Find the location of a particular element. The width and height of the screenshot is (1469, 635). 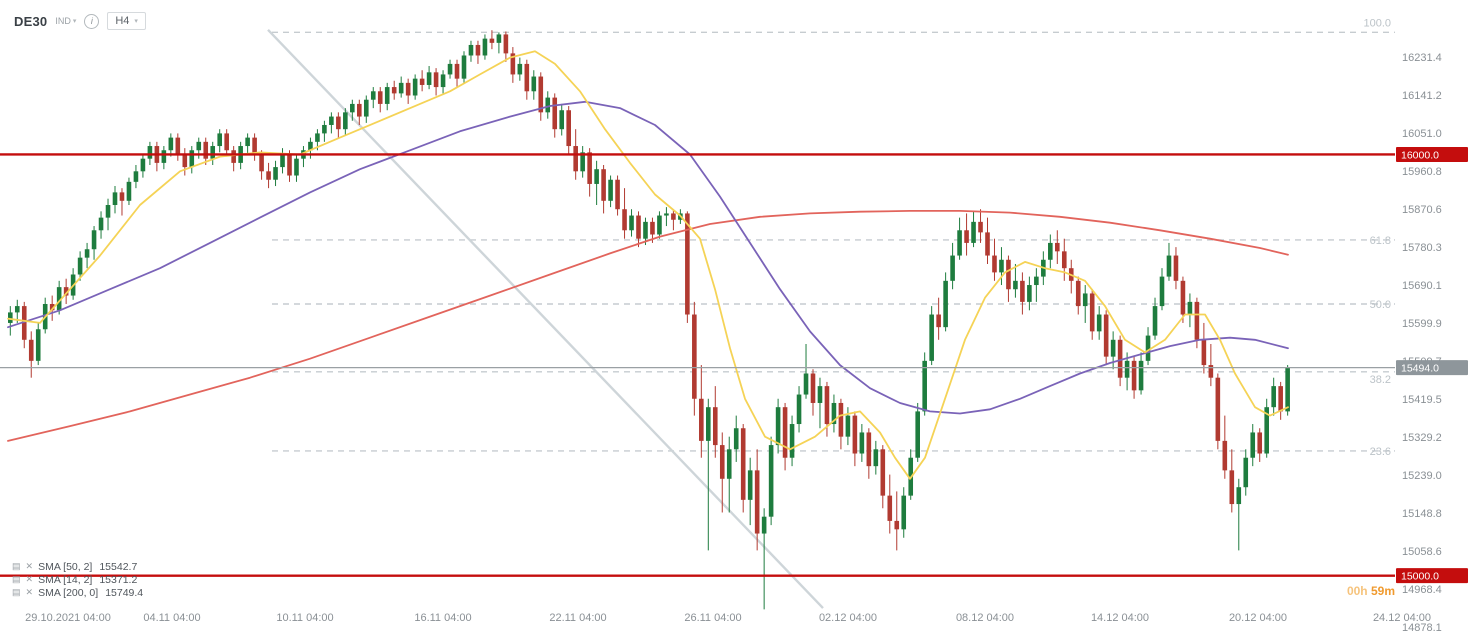

legend-row-sma50: ▤ ✕ SMA [50, 2] 15542.7 is located at coordinates (77, 566).